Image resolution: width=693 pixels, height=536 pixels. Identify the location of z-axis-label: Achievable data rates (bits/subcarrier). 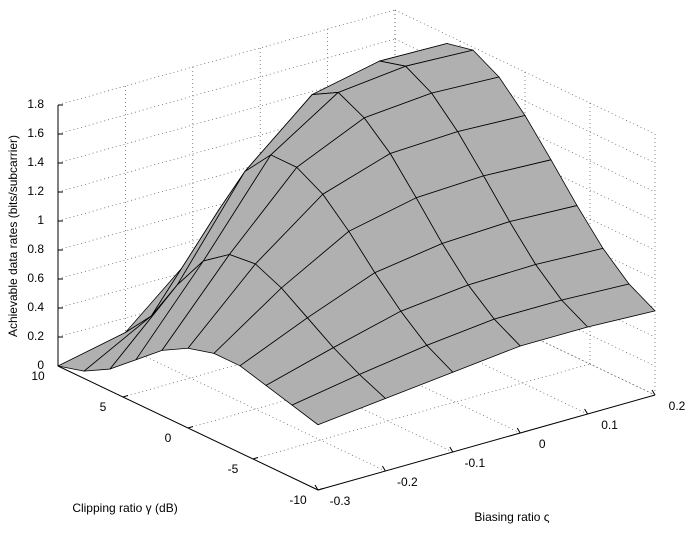
(13, 236).